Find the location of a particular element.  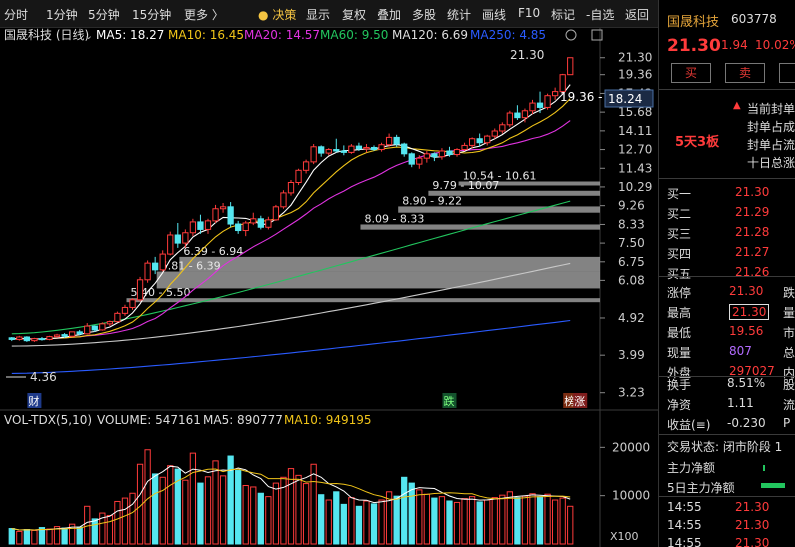

trade-status: 交易状态: 闭市阶段 1 is located at coordinates (725, 447).